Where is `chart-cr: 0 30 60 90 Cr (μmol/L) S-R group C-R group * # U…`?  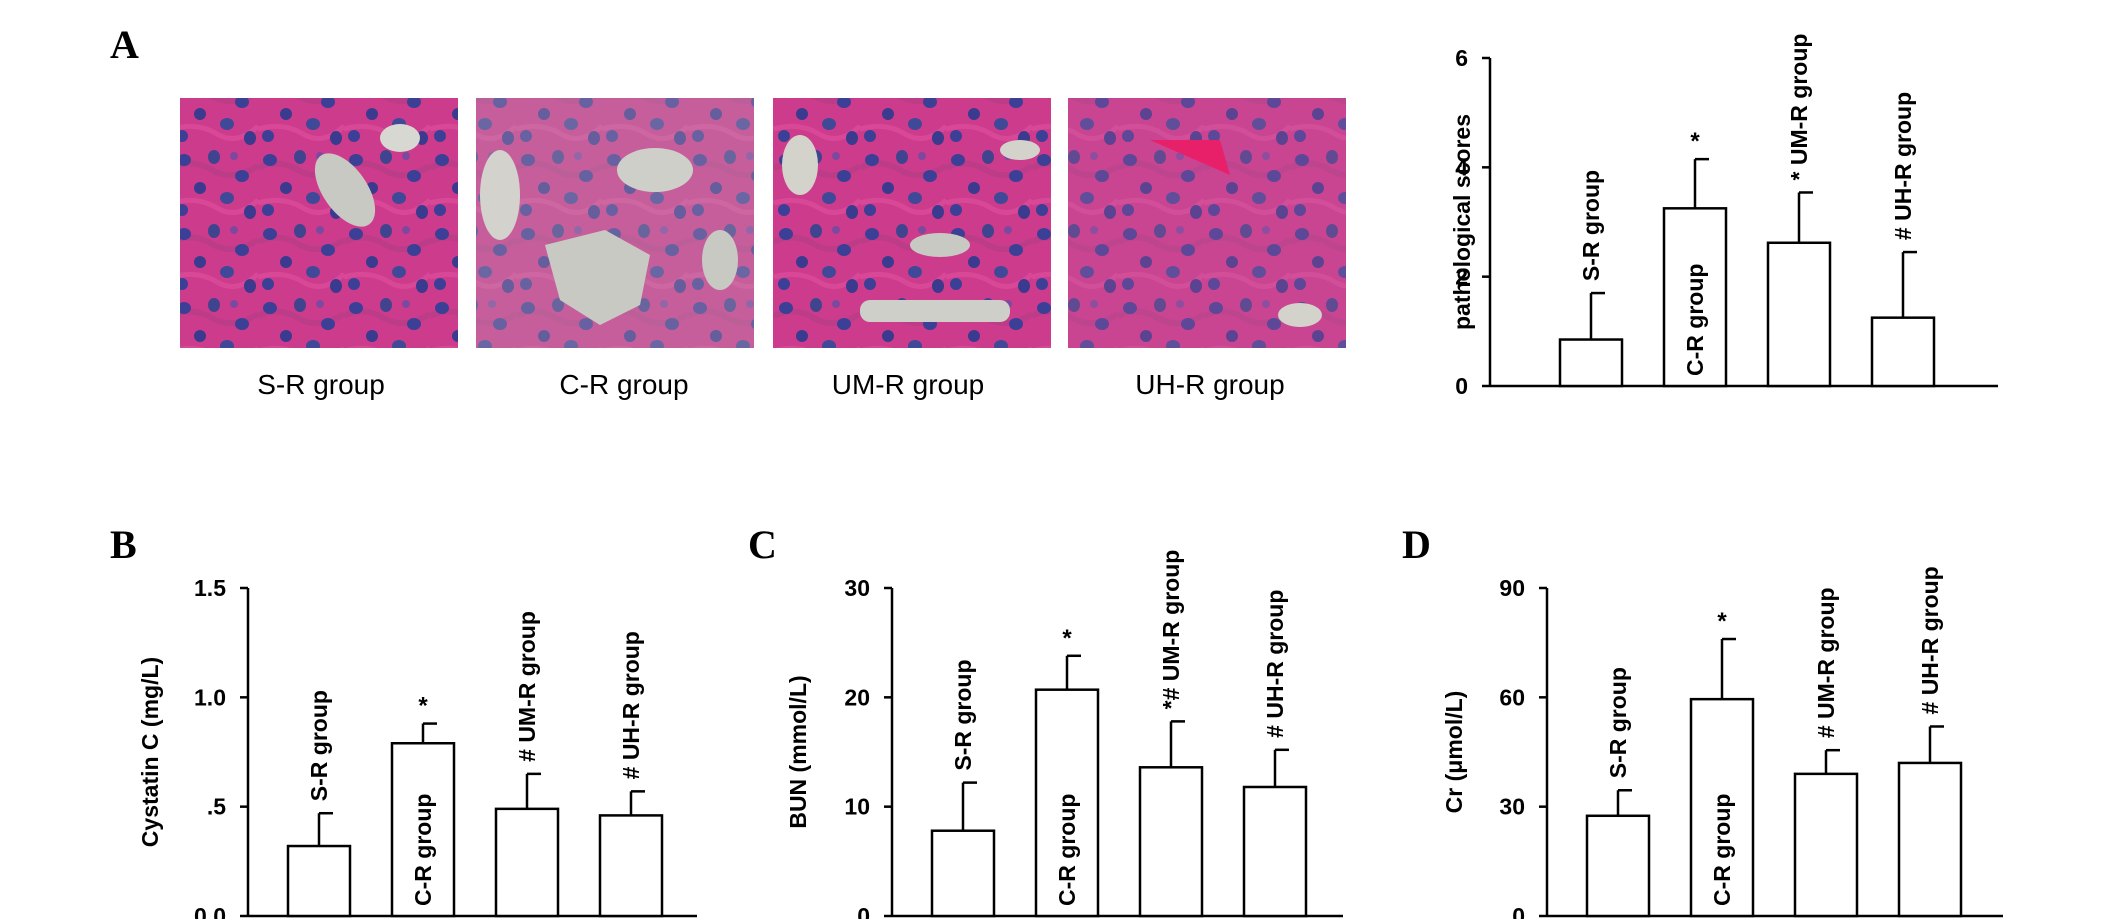
chart-cr: 0 30 60 90 Cr (μmol/L) S-R group C-R group * # U… is located at coordinates (1722, 745).